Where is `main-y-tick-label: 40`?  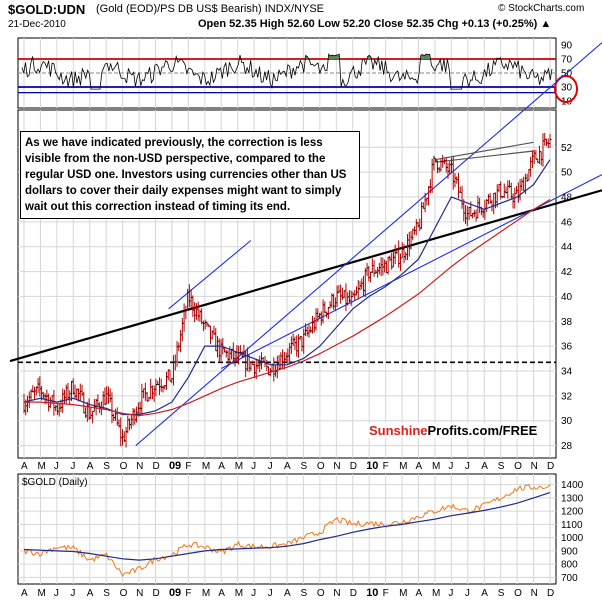 main-y-tick-label: 40 is located at coordinates (567, 297).